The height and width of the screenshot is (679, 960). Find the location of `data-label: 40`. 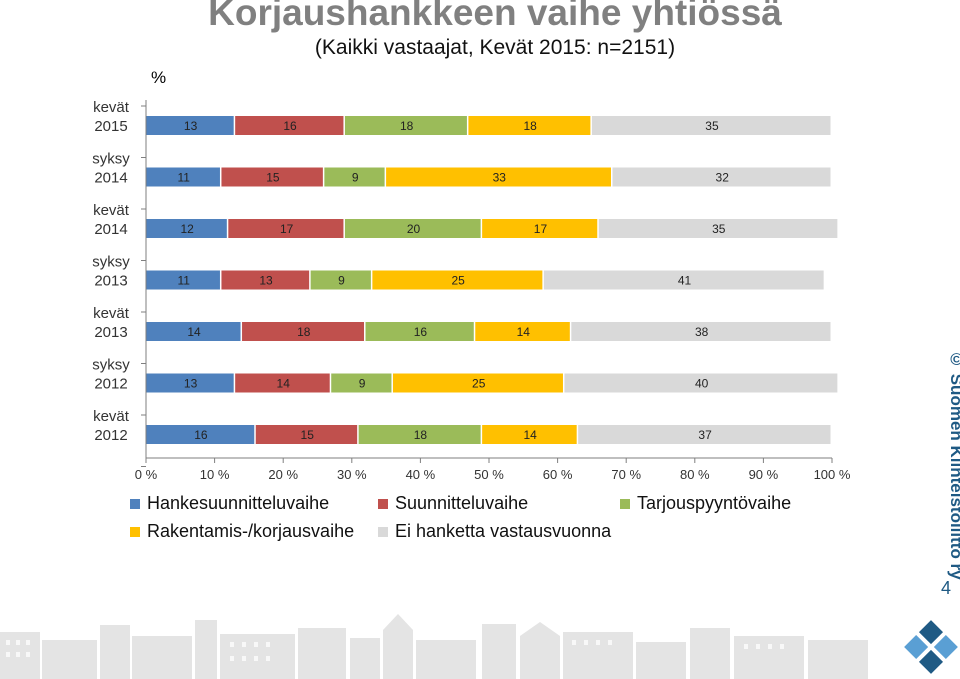

data-label: 40 is located at coordinates (702, 384).